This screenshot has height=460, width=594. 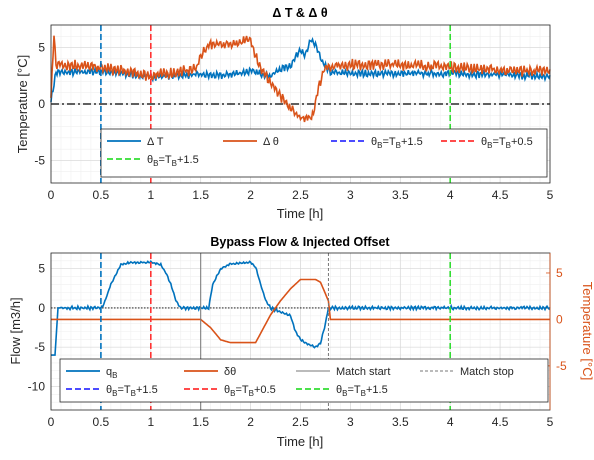 I want to click on chart2-title: Bypass Flow & Injected Offset, so click(x=300, y=242).